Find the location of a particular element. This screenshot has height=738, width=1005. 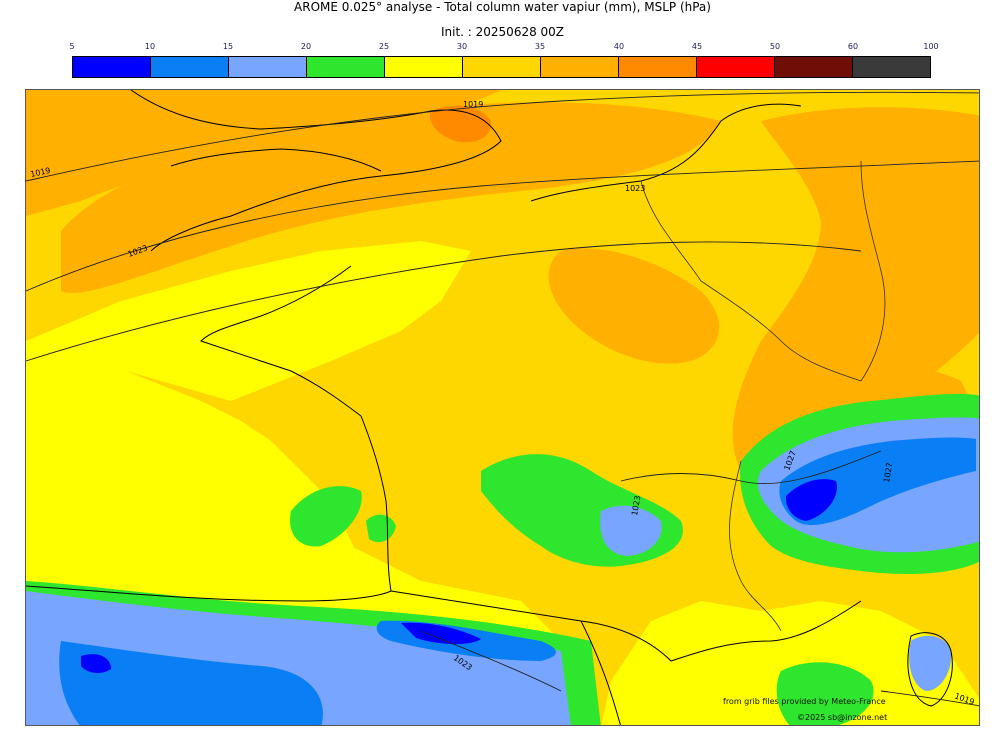

field-10-15-spain is located at coordinates (191, 683).